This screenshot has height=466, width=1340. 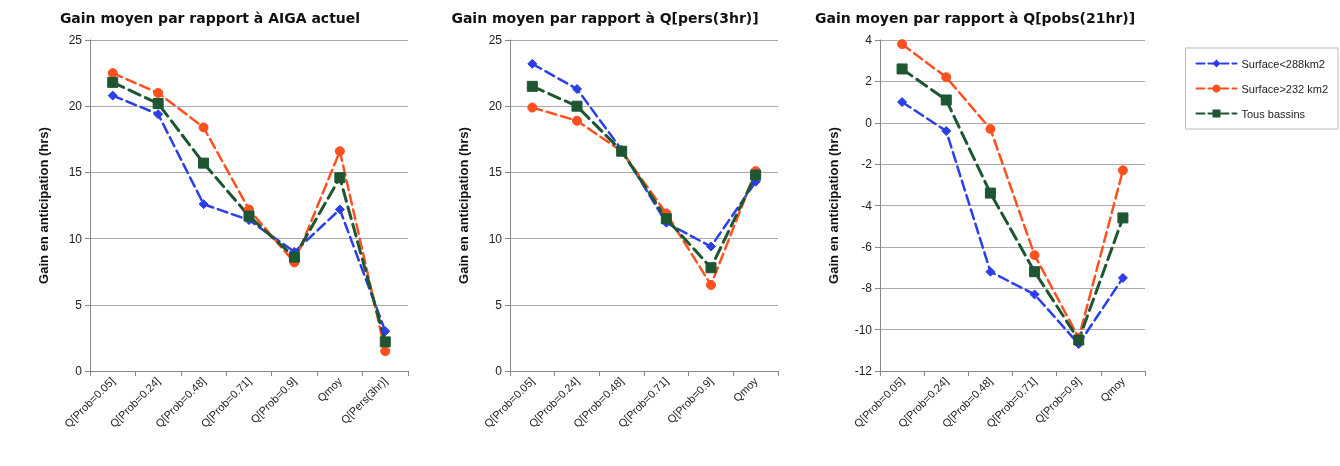 What do you see at coordinates (605, 18) in the screenshot?
I see `chart-title: Gain moyen par rapport à Q[pers(3hr)]` at bounding box center [605, 18].